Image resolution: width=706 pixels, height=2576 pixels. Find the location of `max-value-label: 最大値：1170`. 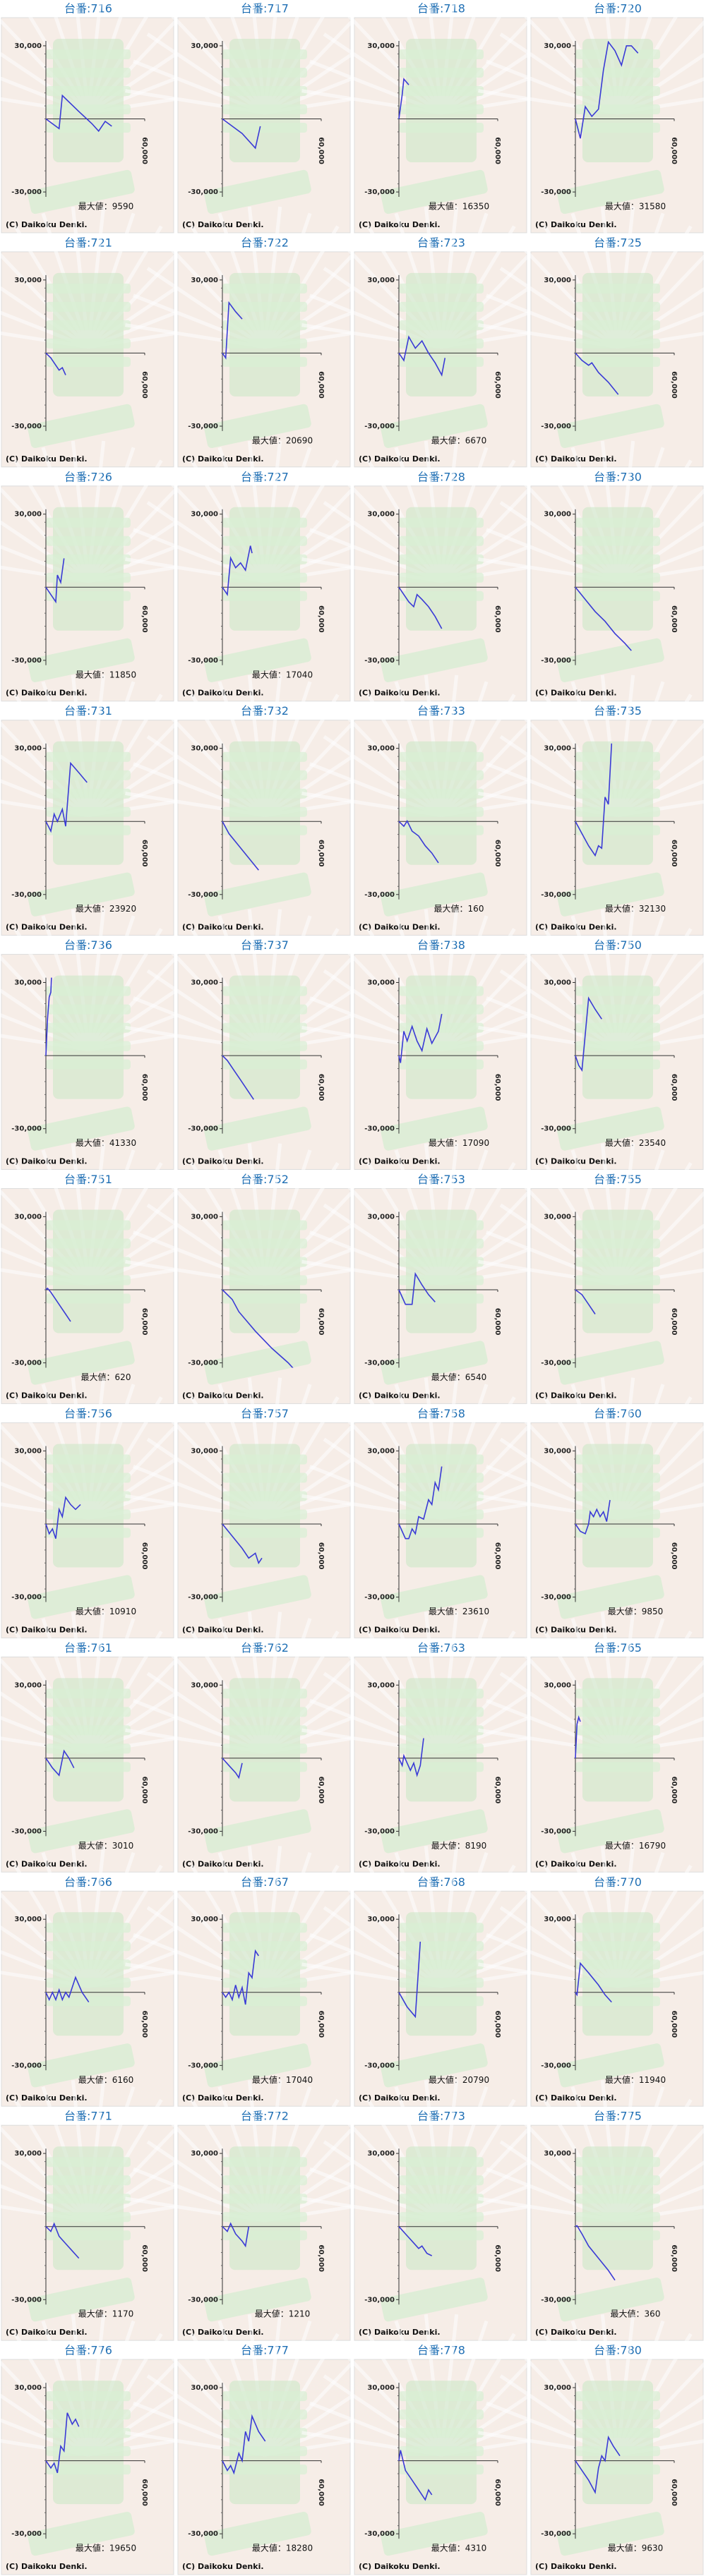

max-value-label: 最大値：1170 is located at coordinates (106, 2314).